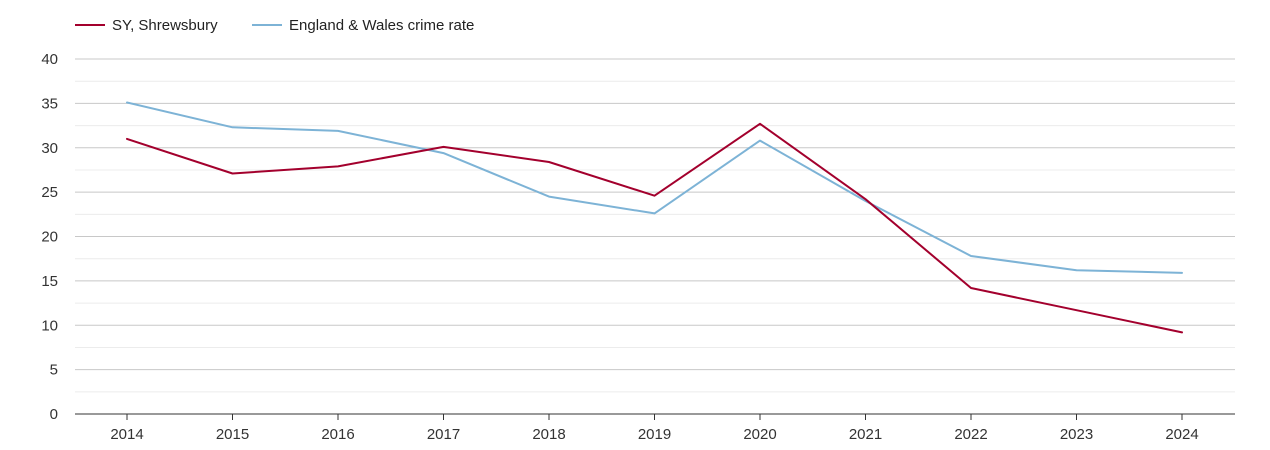  I want to click on legend-label-0: SY, Shrewsbury, so click(165, 25).